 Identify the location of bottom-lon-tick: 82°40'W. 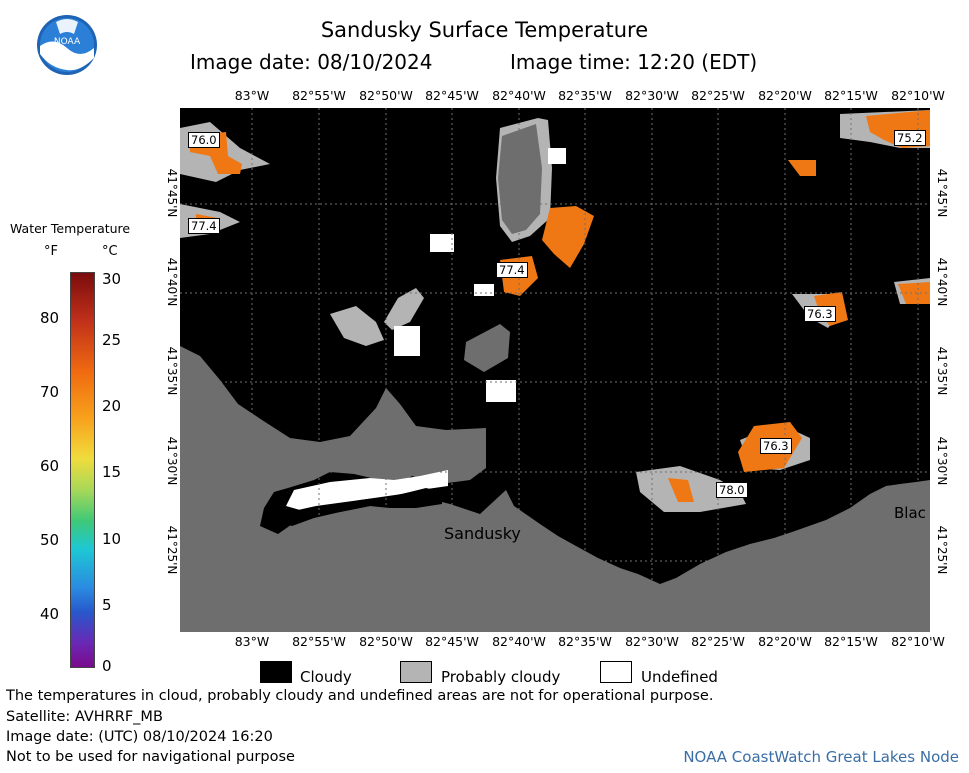
(519, 641).